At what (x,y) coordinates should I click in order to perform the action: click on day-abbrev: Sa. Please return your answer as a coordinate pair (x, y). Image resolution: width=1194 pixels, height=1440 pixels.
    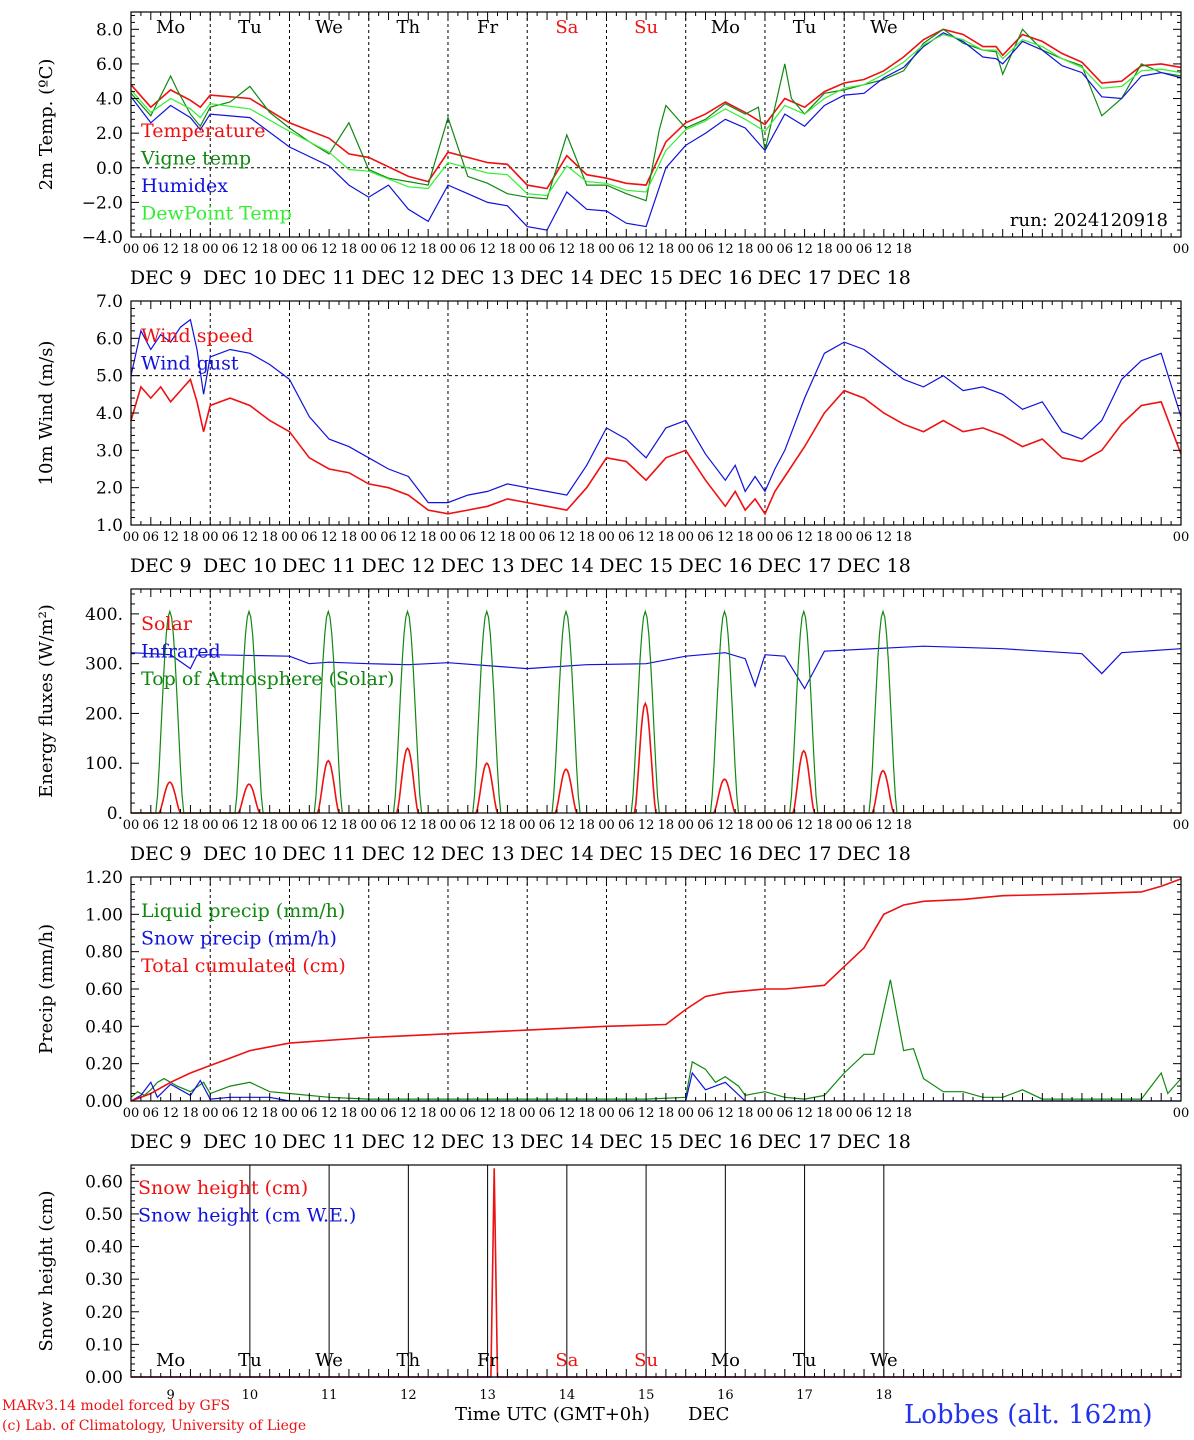
    Looking at the image, I should click on (566, 1360).